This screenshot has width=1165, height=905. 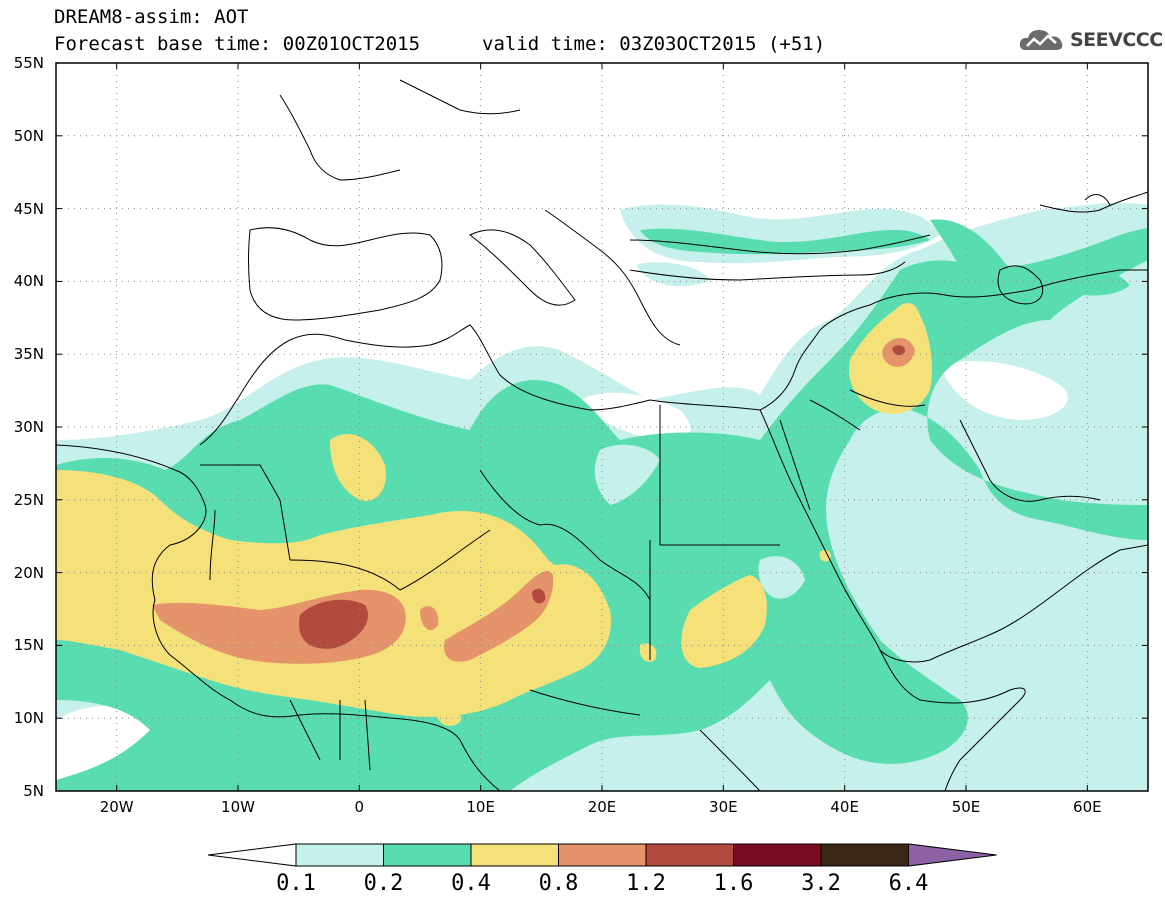 What do you see at coordinates (33, 791) in the screenshot?
I see `lat-label: 5N` at bounding box center [33, 791].